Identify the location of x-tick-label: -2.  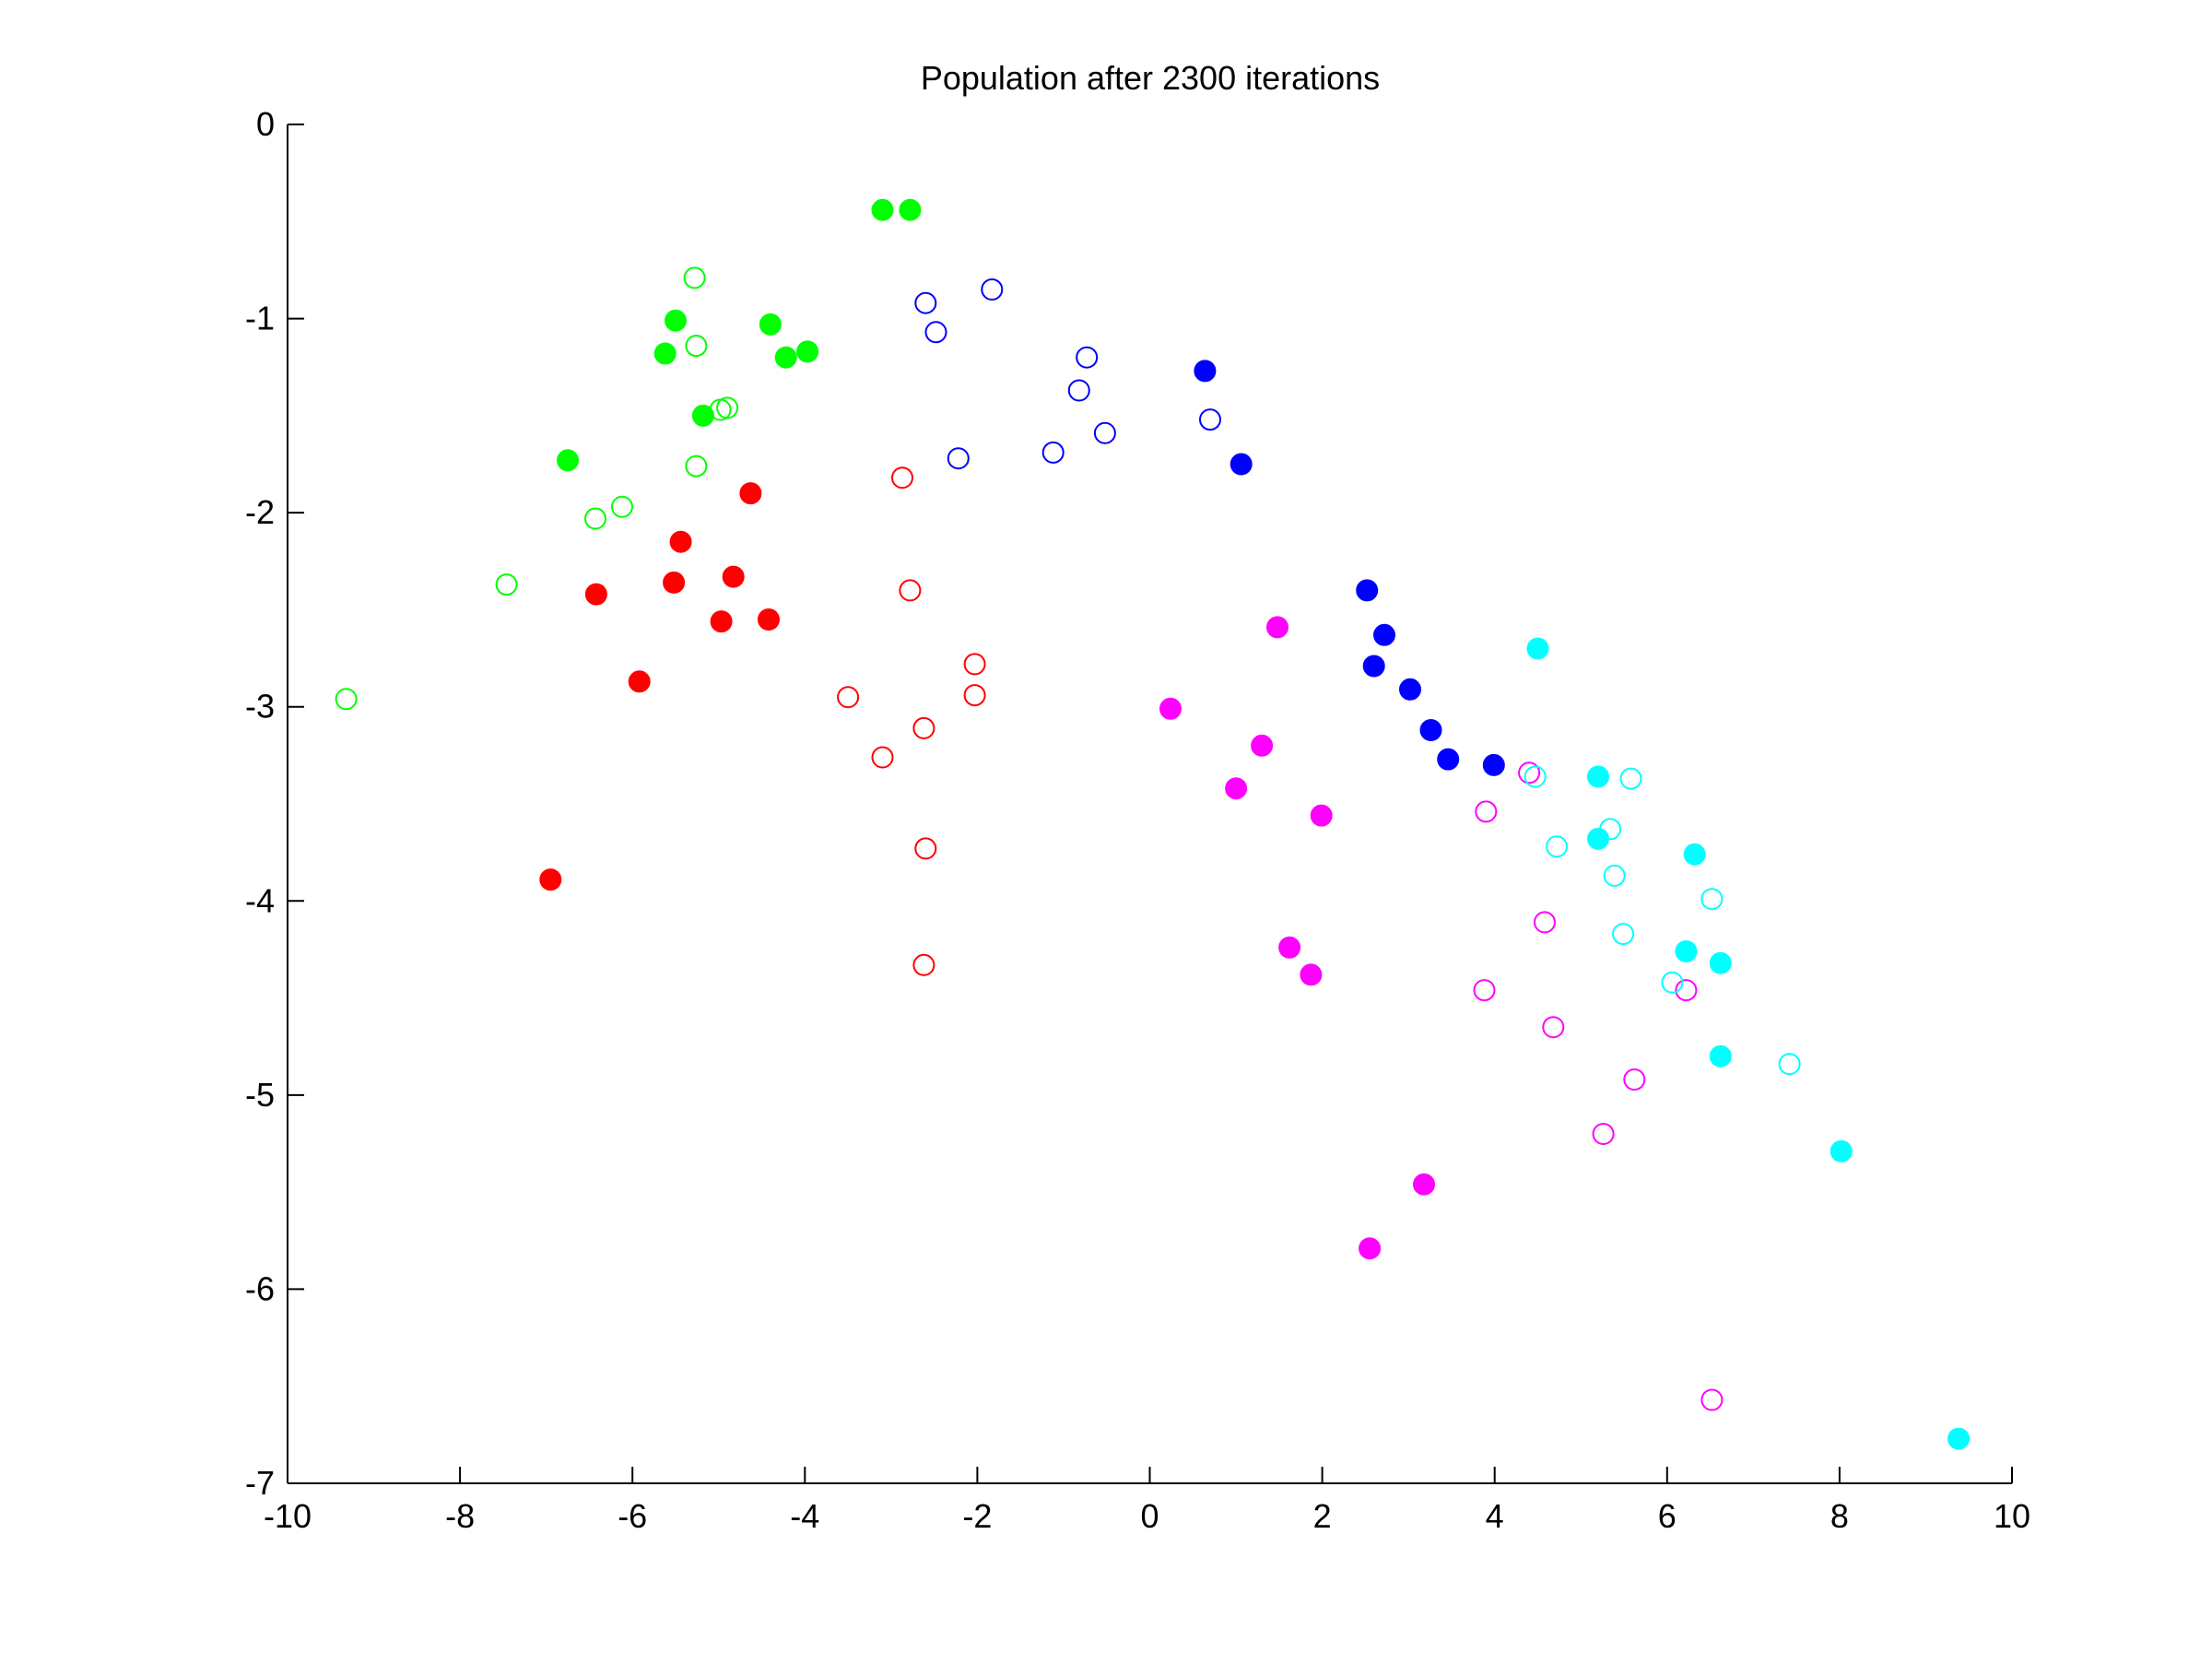
(977, 1516).